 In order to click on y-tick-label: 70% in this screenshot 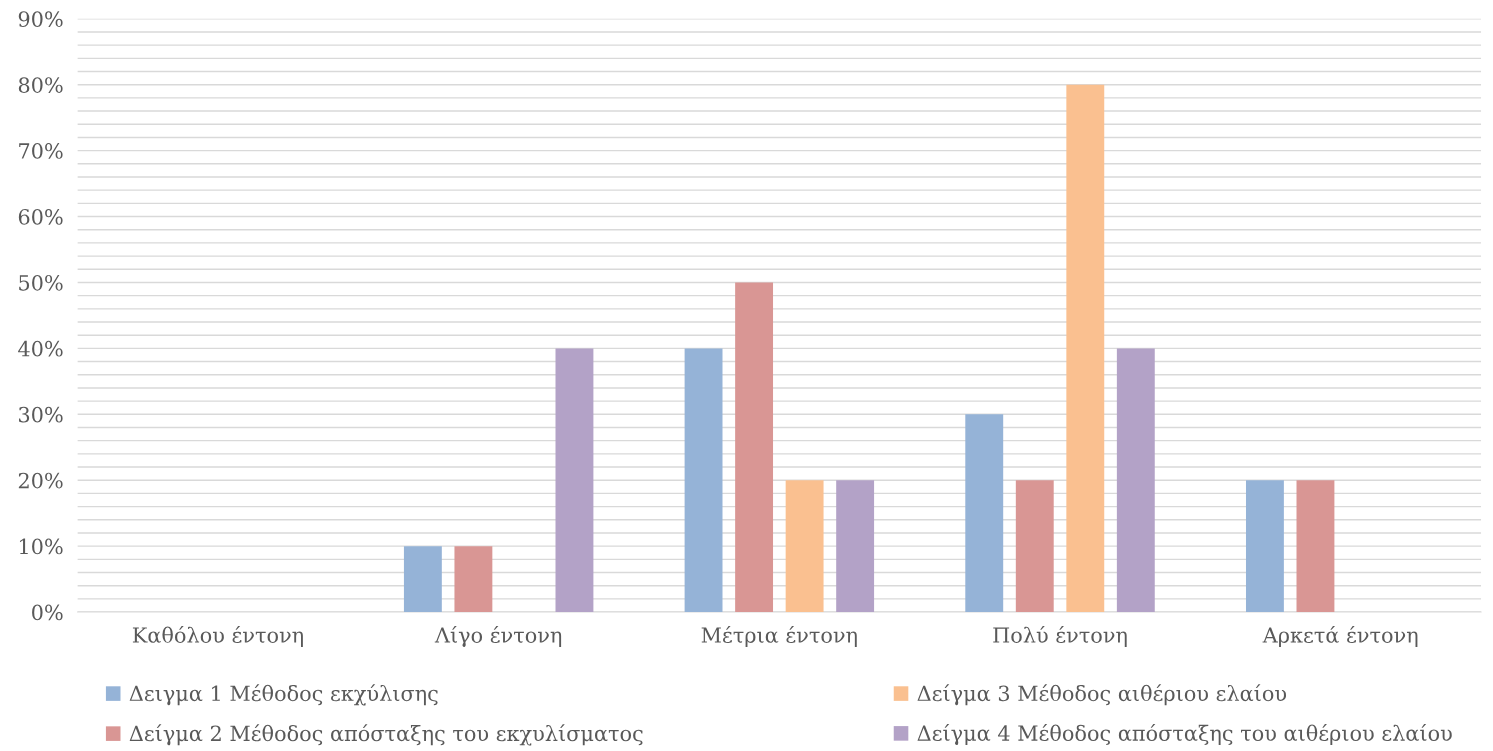, I will do `click(41, 151)`.